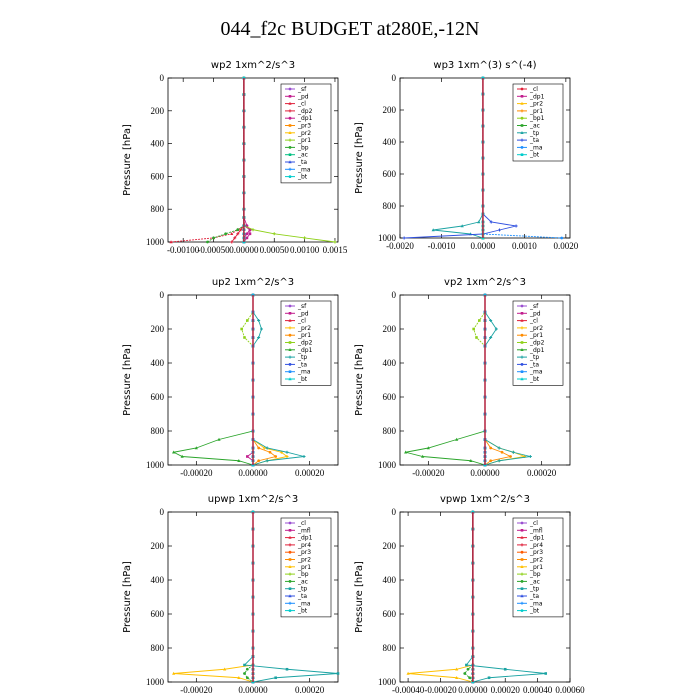  I want to click on legend-entry: _tp, so click(534, 589).